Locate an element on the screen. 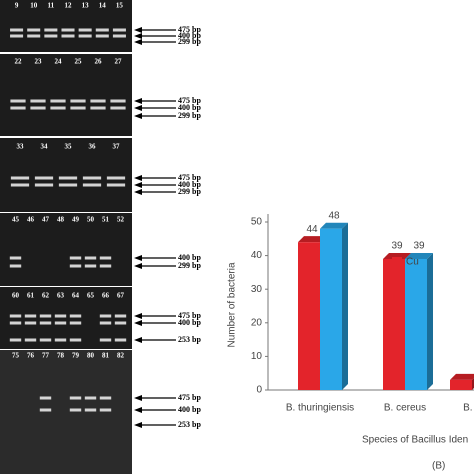  x-axis-label: Species of Bacillus Iden is located at coordinates (415, 440).